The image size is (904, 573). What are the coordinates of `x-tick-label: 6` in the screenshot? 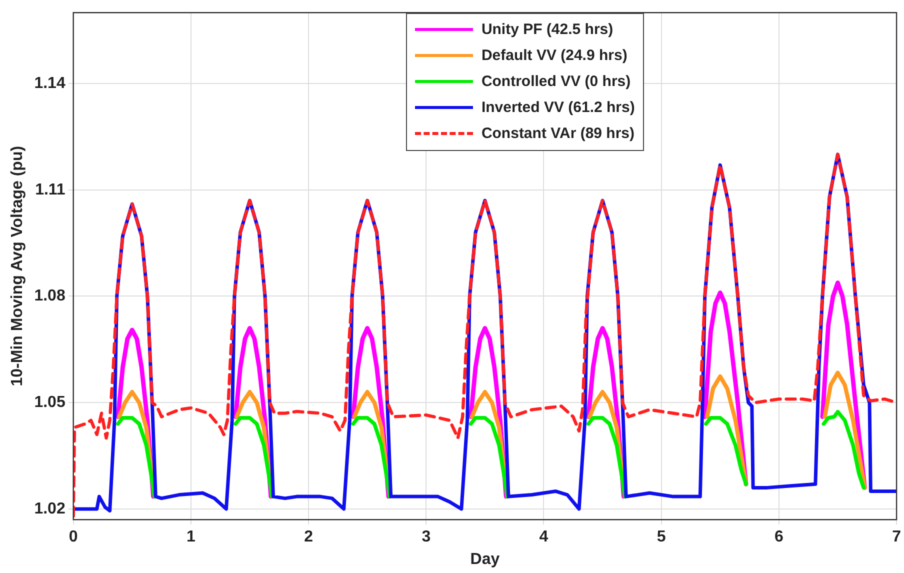 It's located at (779, 537).